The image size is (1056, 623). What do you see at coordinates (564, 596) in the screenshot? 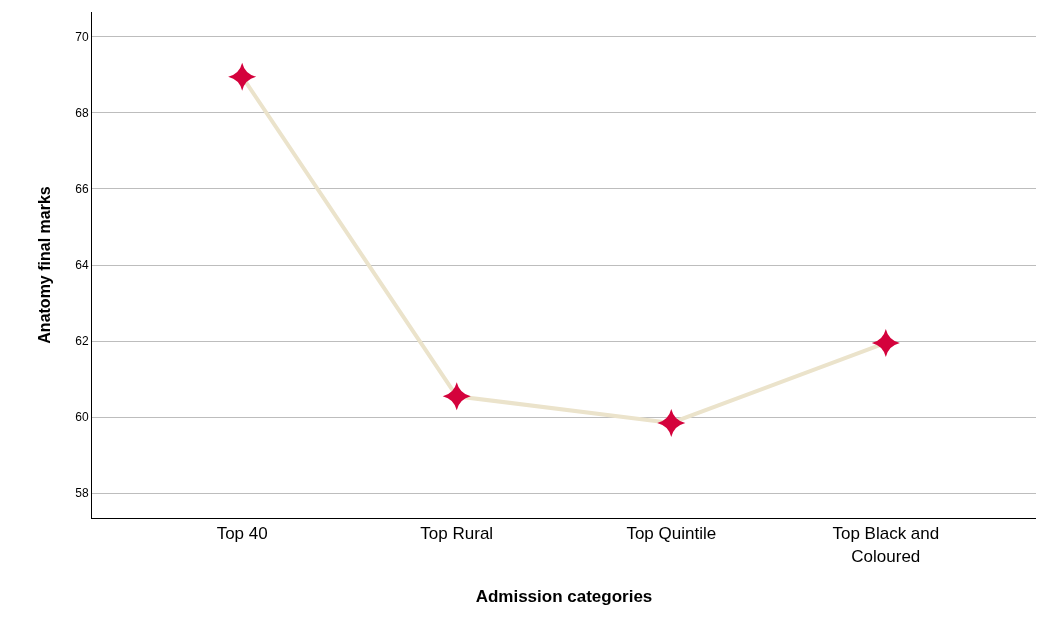
I see `x-axis-title: Admission categories` at bounding box center [564, 596].